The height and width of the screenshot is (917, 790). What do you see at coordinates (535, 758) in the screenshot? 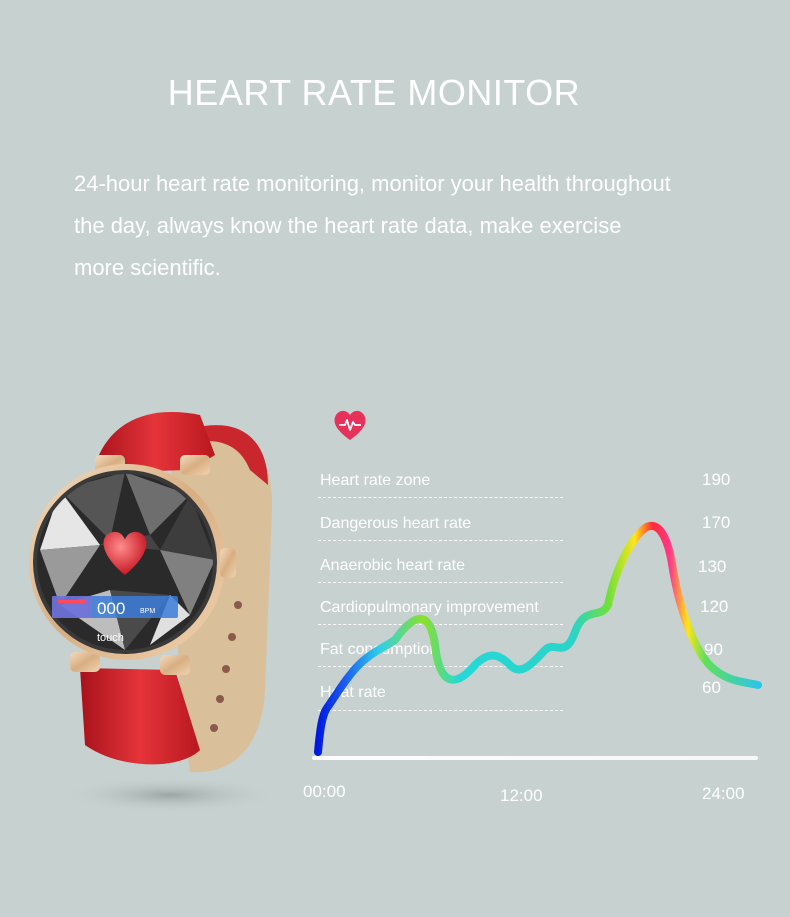
I see `time-axis-baseline` at bounding box center [535, 758].